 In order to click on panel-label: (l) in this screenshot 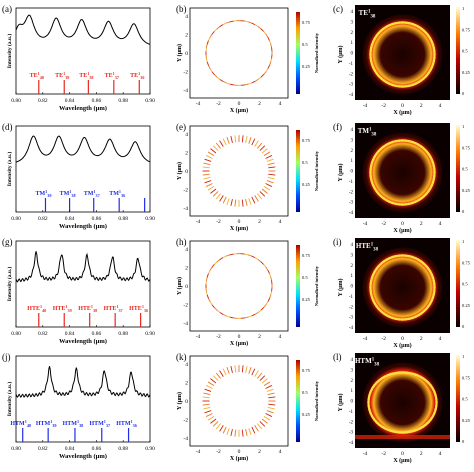, I will do `click(337, 357)`.